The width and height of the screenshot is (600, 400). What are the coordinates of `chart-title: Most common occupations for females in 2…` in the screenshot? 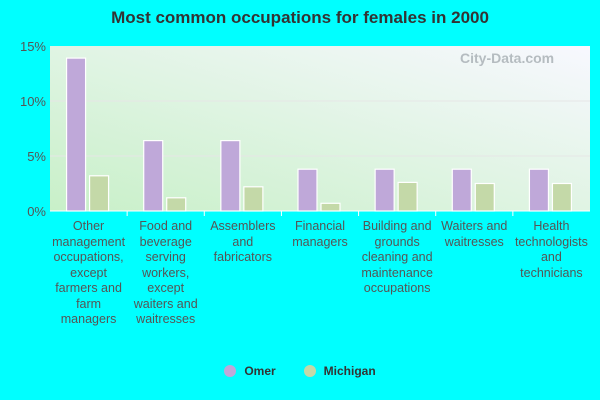 It's located at (300, 17).